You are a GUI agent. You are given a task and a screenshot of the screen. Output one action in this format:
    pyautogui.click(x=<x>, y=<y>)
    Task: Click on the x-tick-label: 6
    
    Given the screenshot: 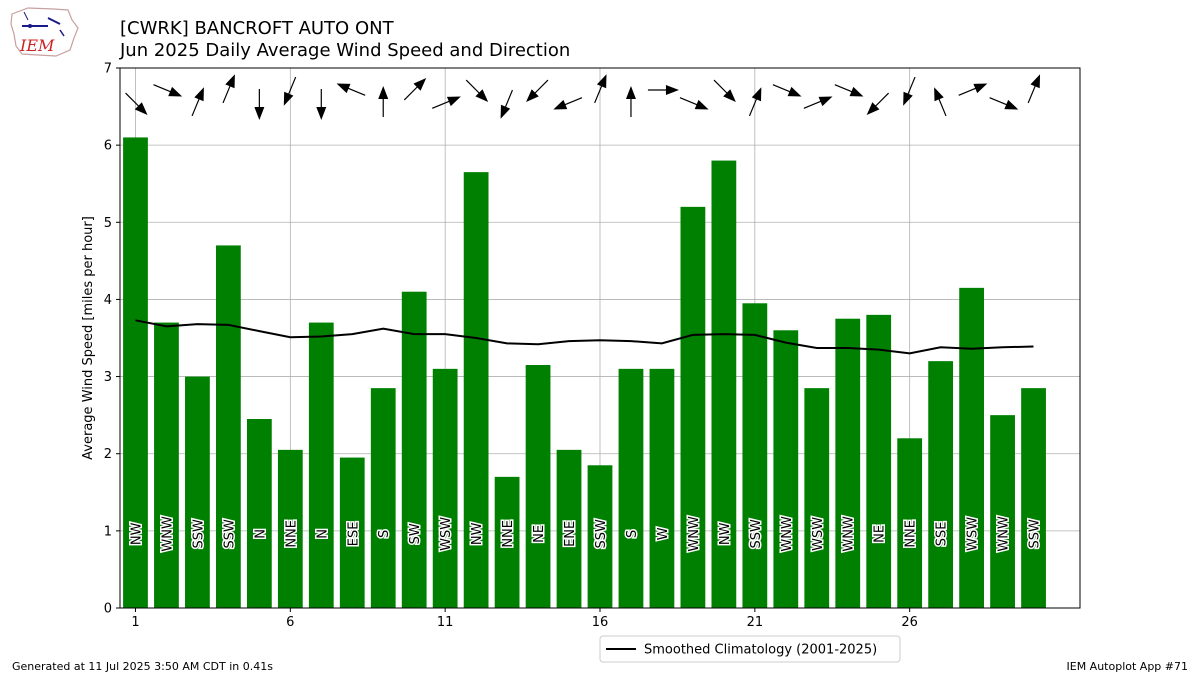 What is the action you would take?
    pyautogui.click(x=290, y=622)
    